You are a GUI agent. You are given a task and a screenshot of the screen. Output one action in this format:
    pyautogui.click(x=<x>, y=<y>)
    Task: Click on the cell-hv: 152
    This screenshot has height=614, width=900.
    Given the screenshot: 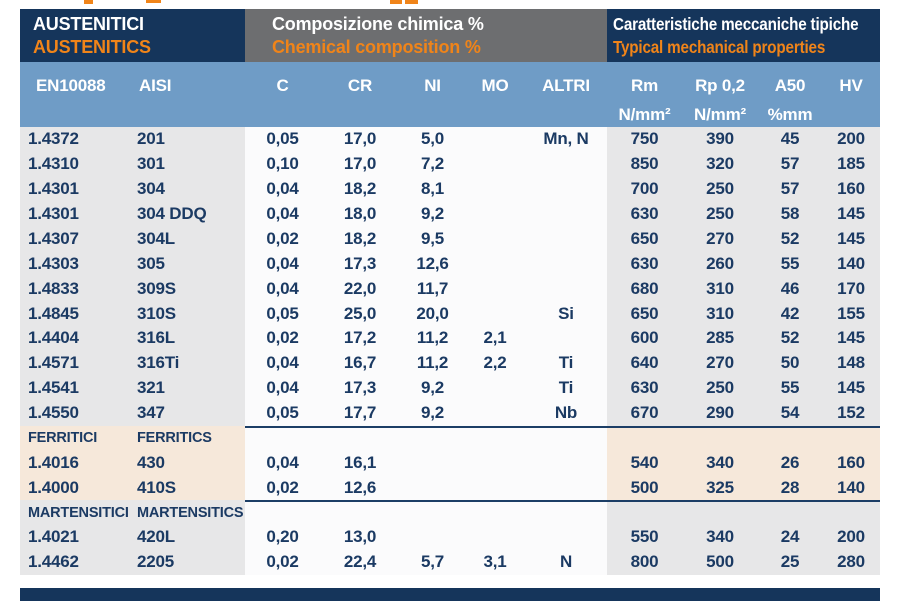 What is the action you would take?
    pyautogui.click(x=851, y=413)
    